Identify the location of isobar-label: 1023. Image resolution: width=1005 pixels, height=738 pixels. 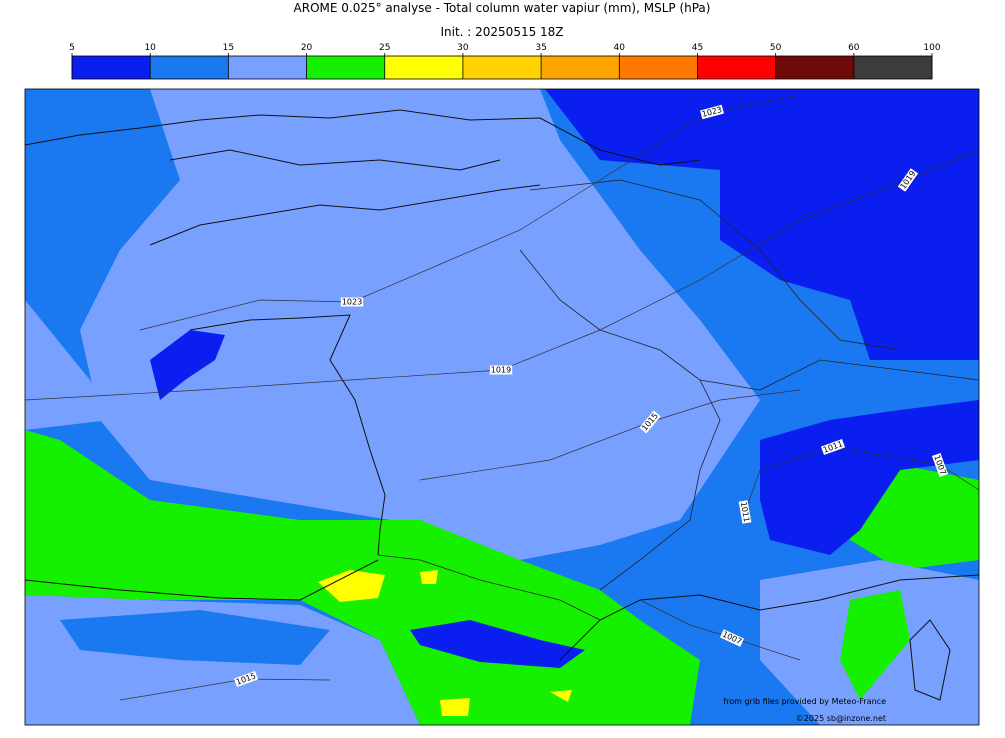
(352, 302).